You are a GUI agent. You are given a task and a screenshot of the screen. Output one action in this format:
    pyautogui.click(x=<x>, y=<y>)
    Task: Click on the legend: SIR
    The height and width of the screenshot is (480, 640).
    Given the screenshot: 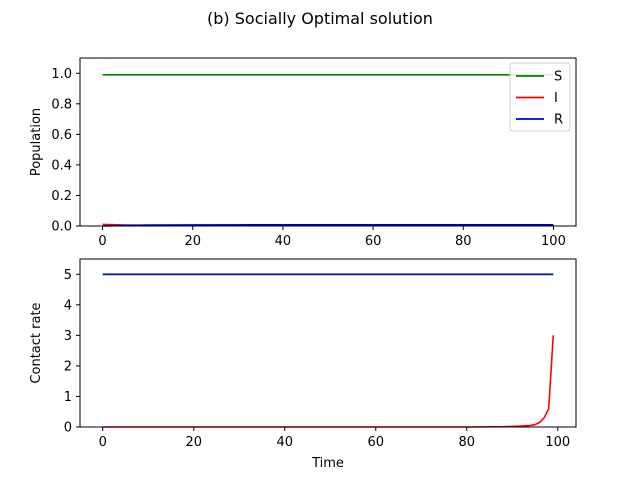 What is the action you would take?
    pyautogui.click(x=540, y=97)
    